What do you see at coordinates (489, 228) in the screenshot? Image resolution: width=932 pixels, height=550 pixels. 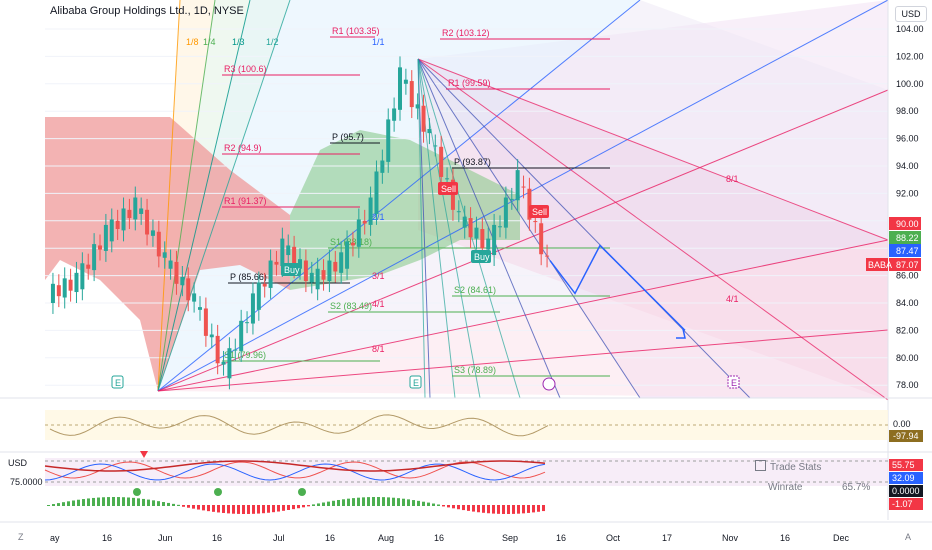 I see `pitchfork-ray` at bounding box center [489, 228].